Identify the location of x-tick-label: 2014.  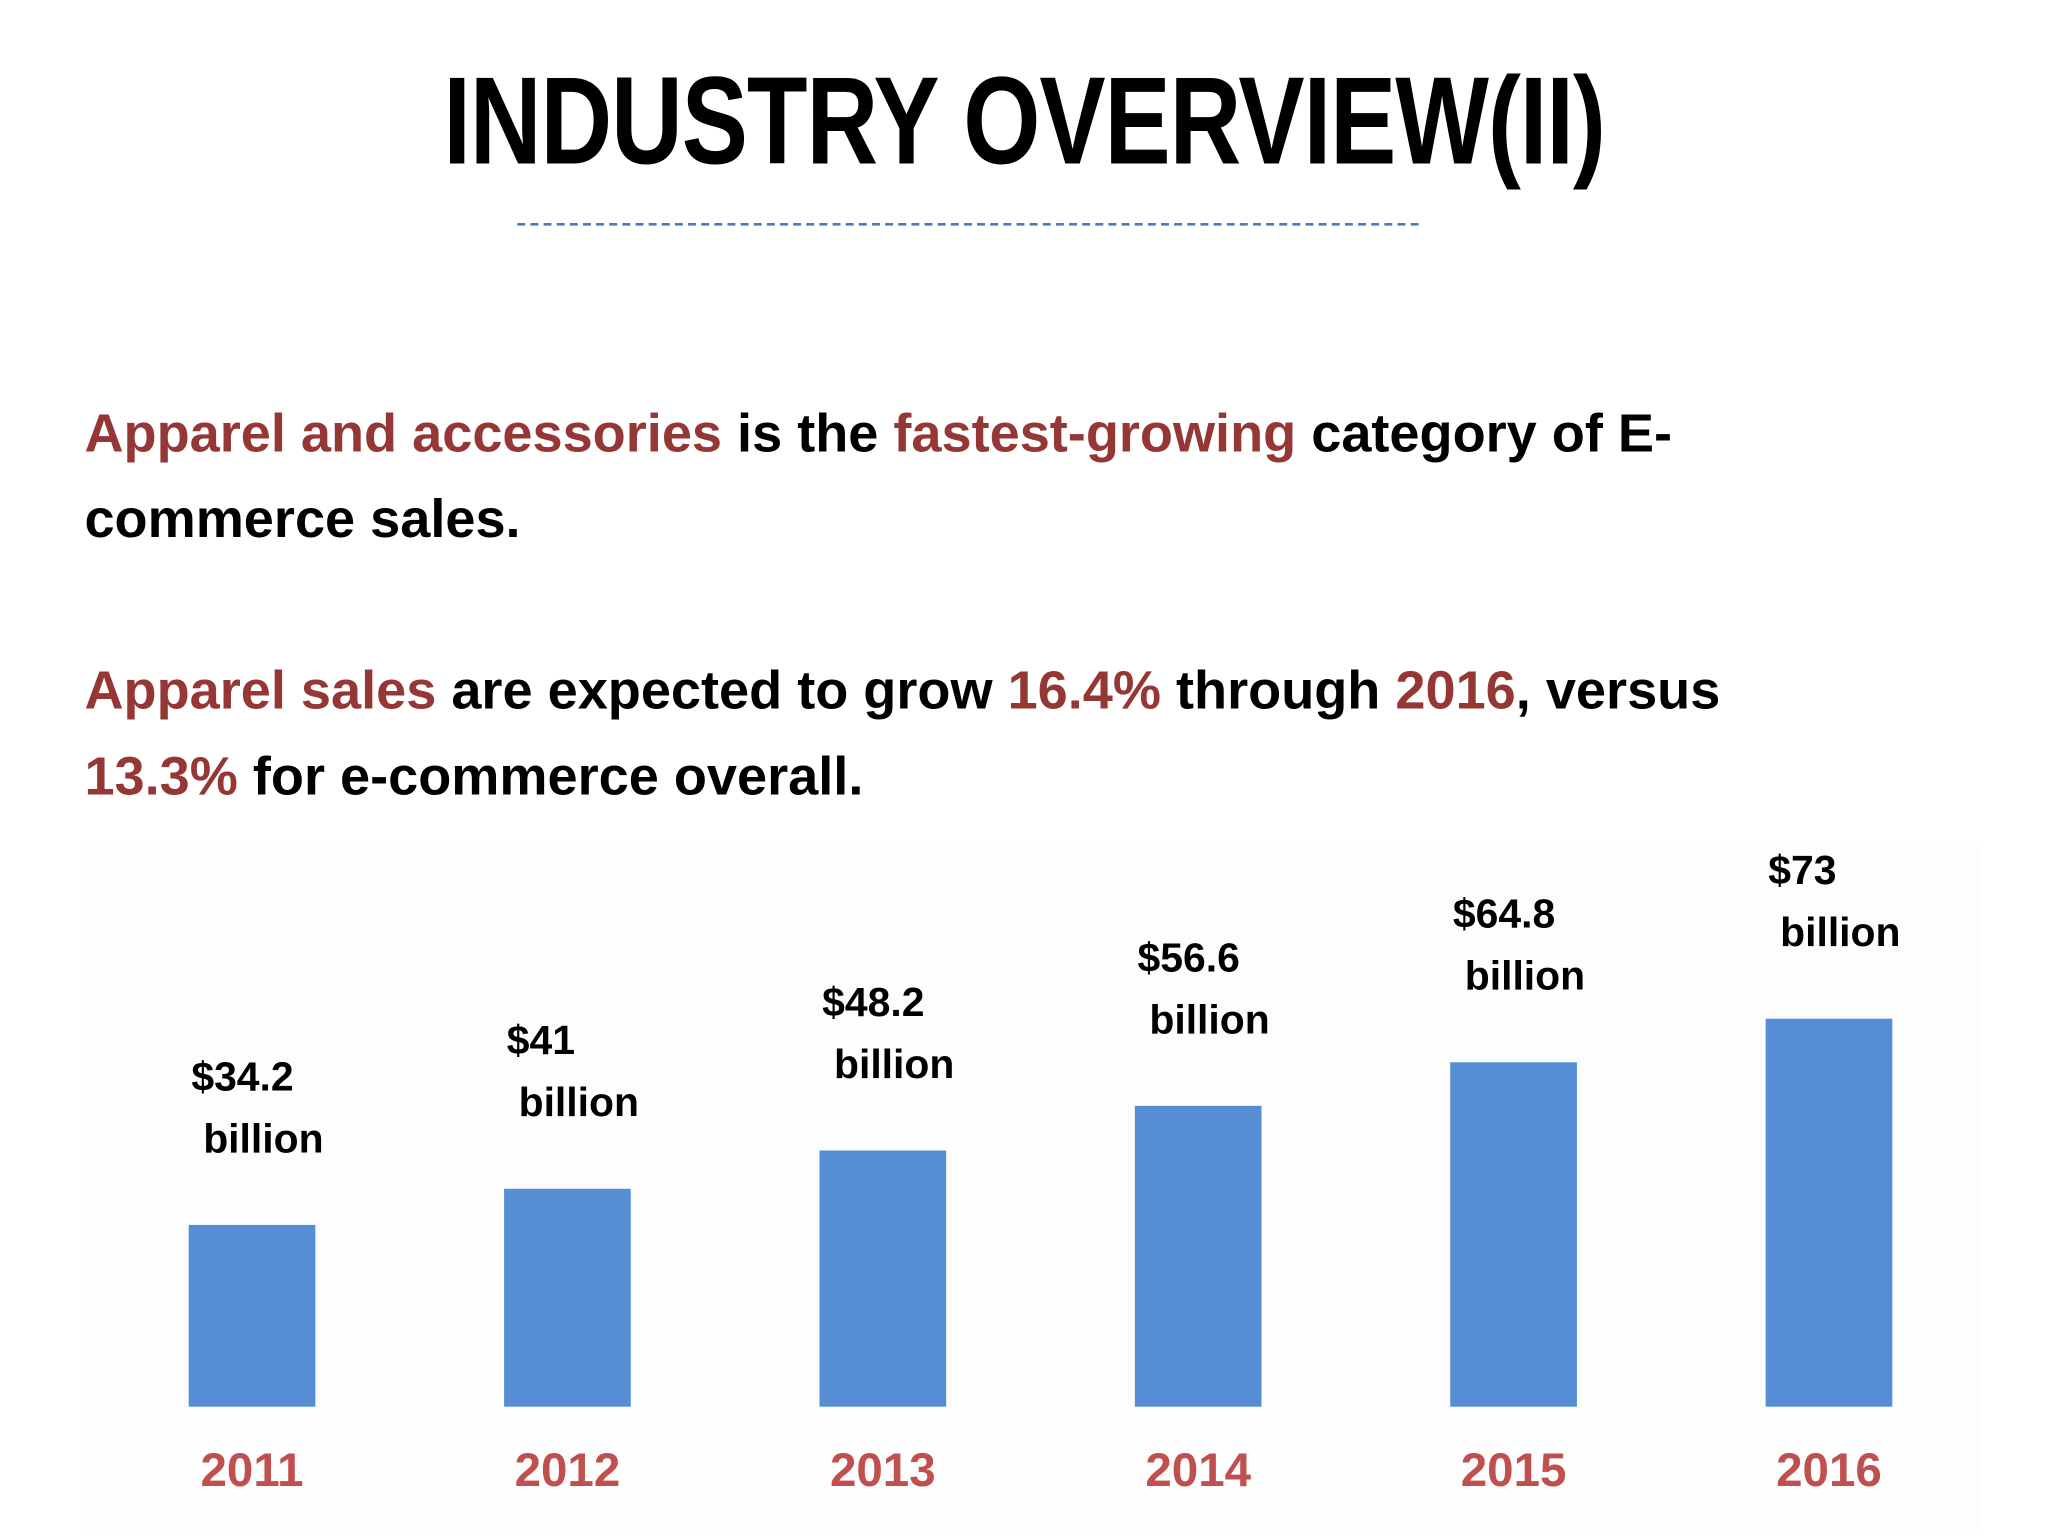
(1198, 1470).